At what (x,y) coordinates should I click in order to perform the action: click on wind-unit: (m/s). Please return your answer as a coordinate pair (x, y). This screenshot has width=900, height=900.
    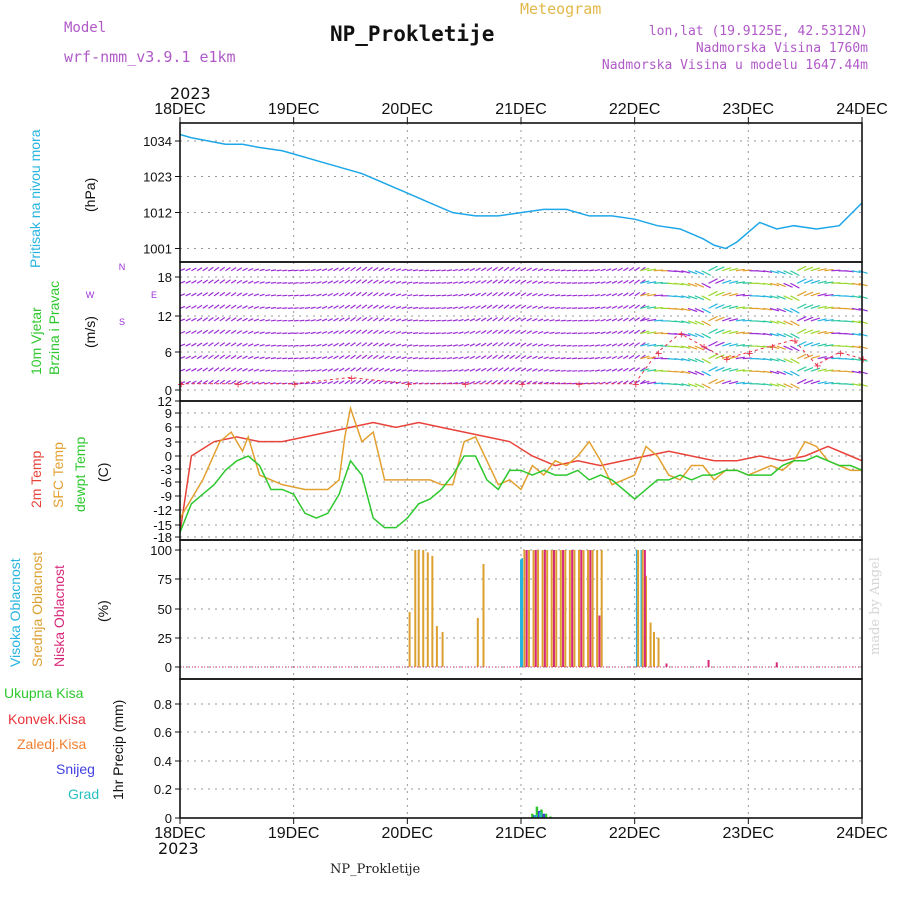
    Looking at the image, I should click on (90, 332).